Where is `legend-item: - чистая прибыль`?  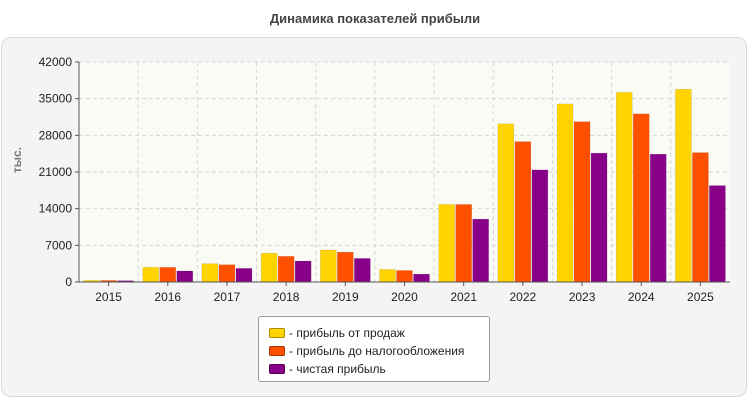
legend-item: - чистая прибыль is located at coordinates (379, 369).